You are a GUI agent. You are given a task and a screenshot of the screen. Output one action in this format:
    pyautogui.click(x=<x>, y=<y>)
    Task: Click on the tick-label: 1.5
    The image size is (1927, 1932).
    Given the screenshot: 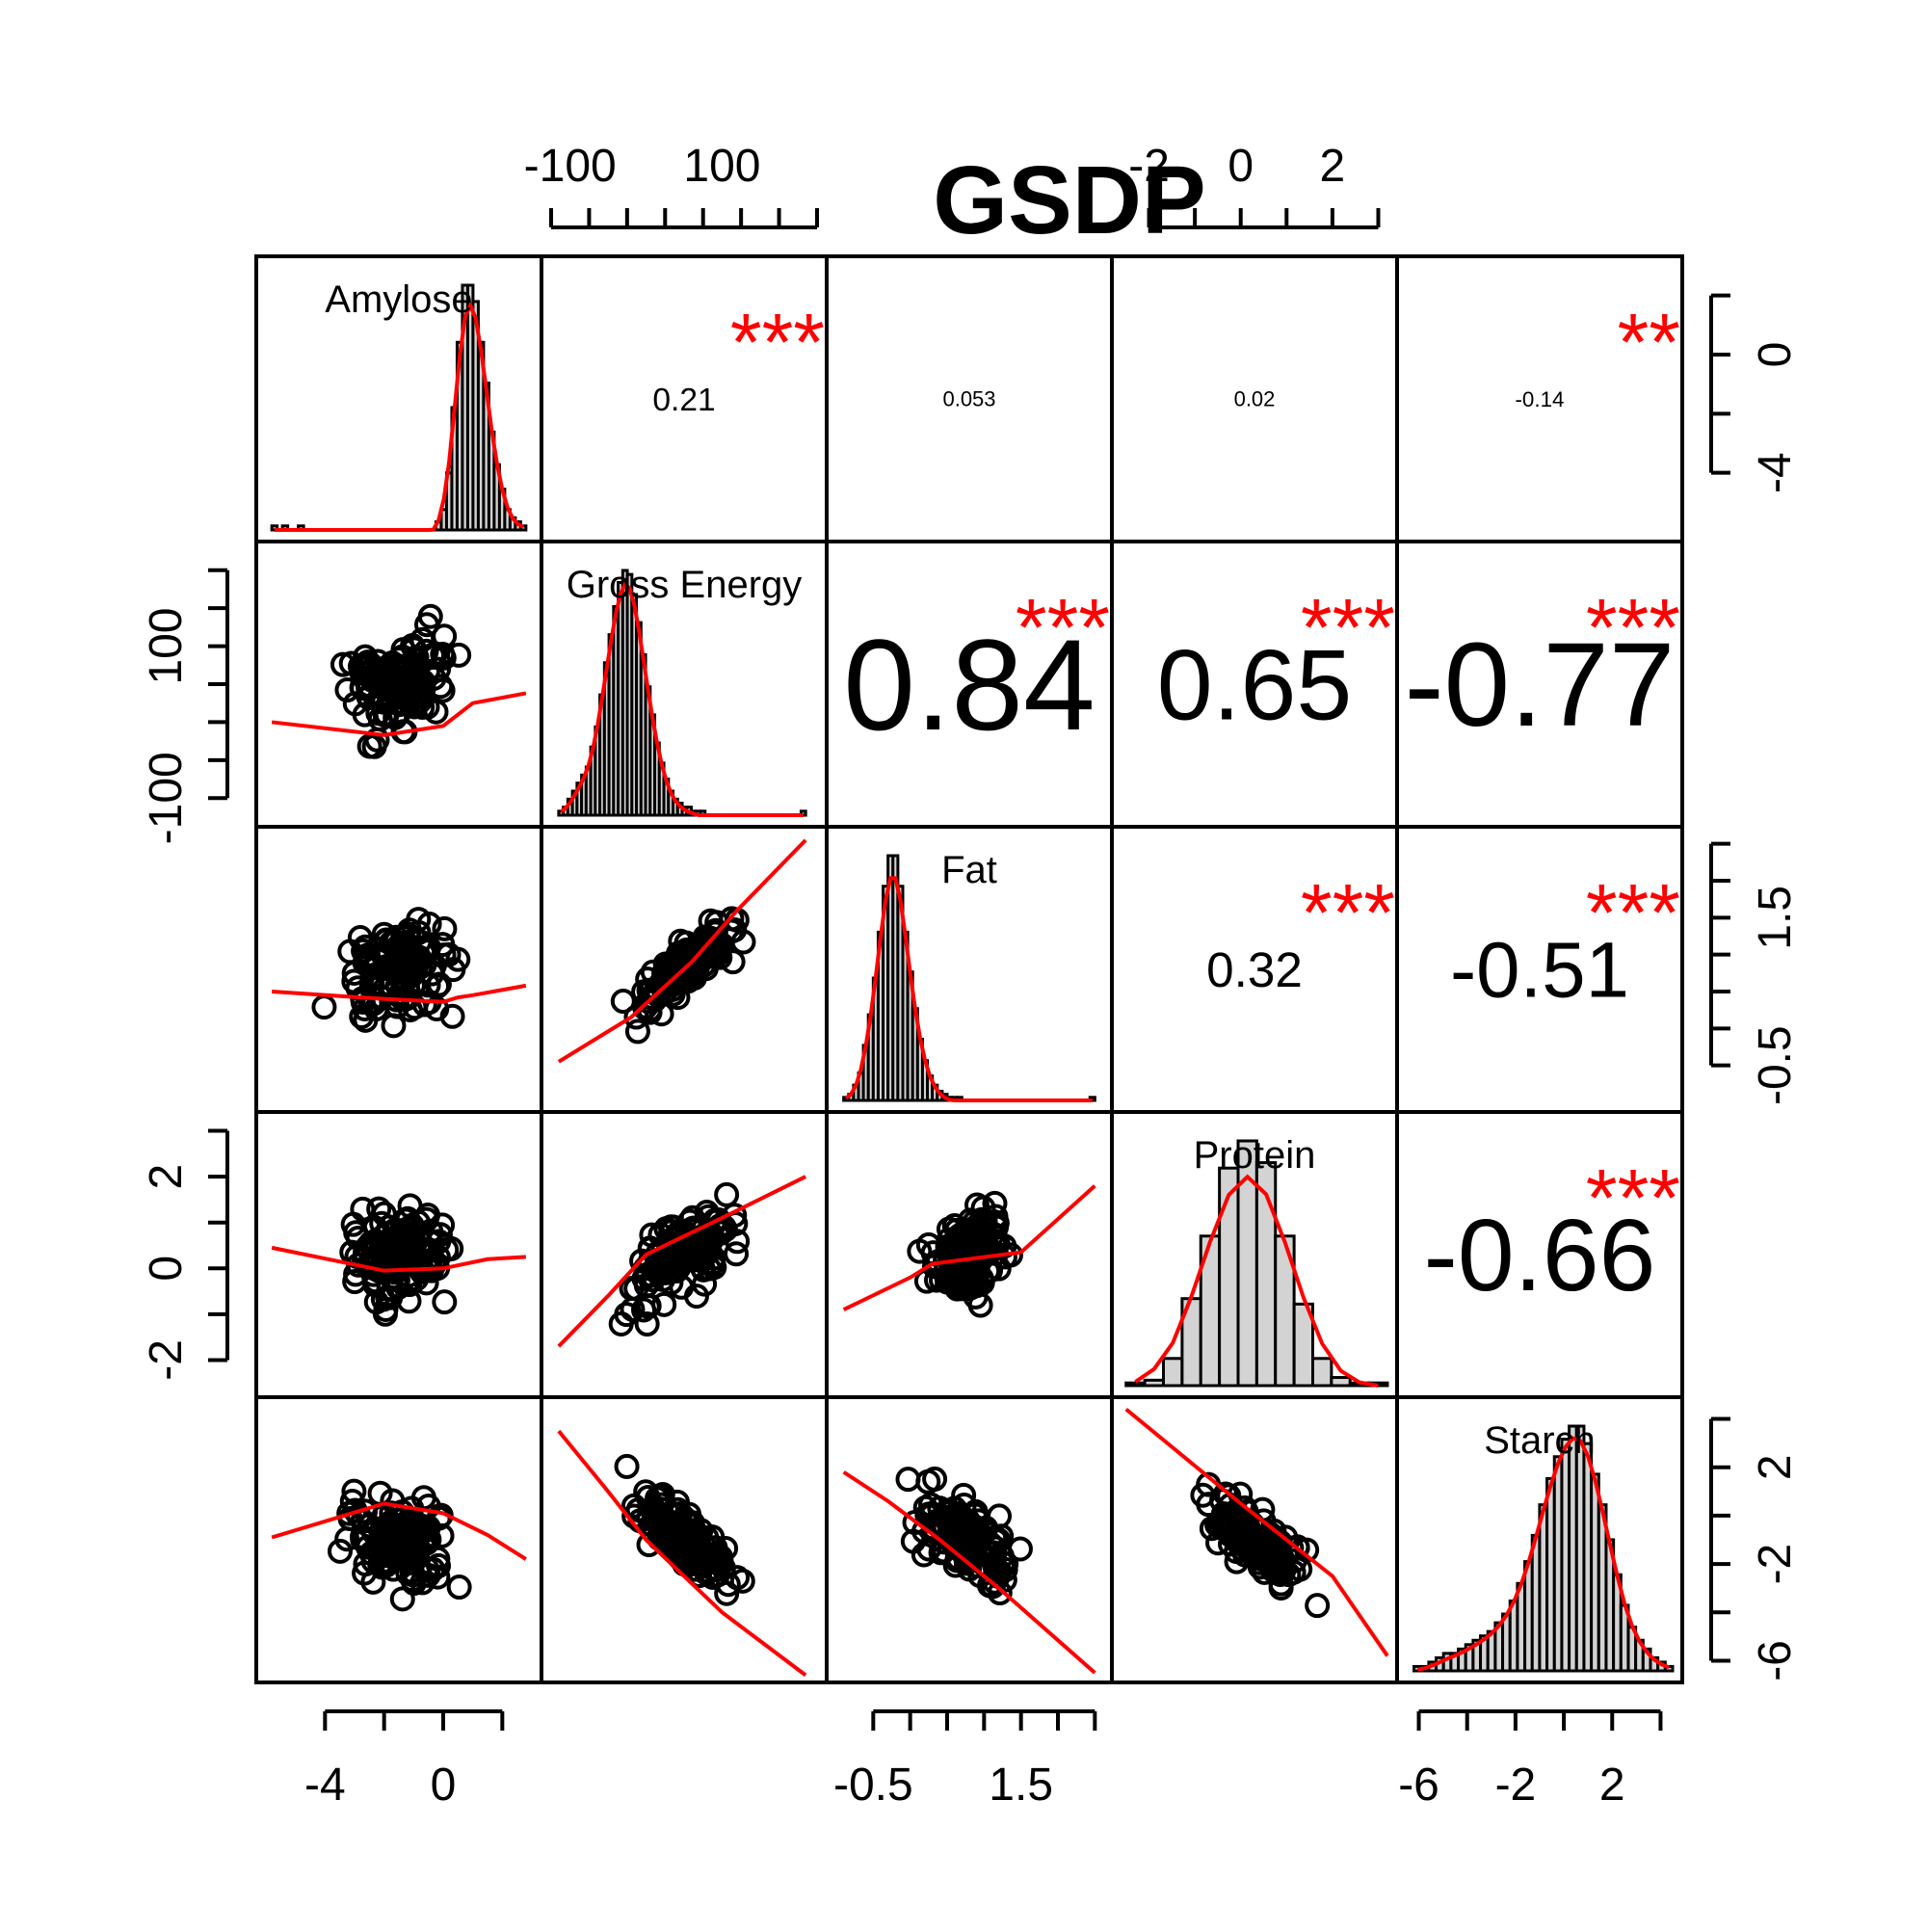 What is the action you would take?
    pyautogui.click(x=1021, y=1785)
    